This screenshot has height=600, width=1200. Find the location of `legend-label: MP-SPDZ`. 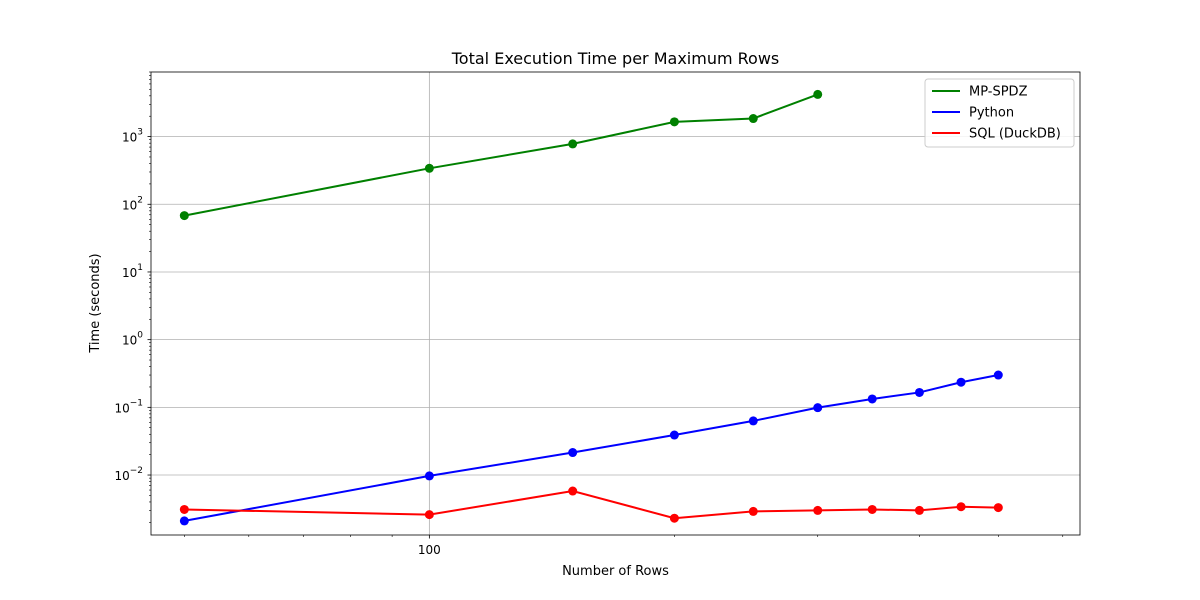

legend-label: MP-SPDZ is located at coordinates (998, 92).